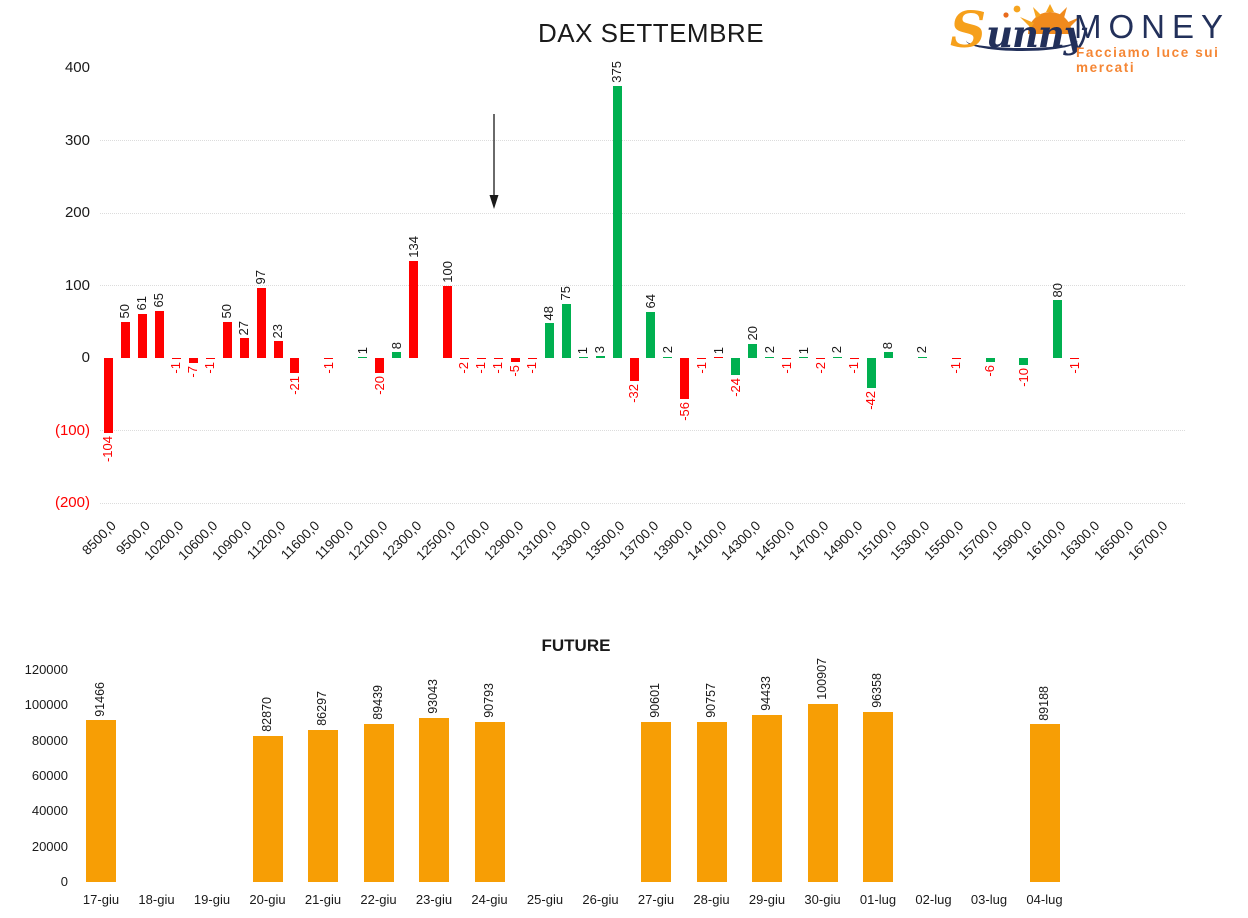  Describe the element at coordinates (494, 161) in the screenshot. I see `down-arrow-annotation` at that location.